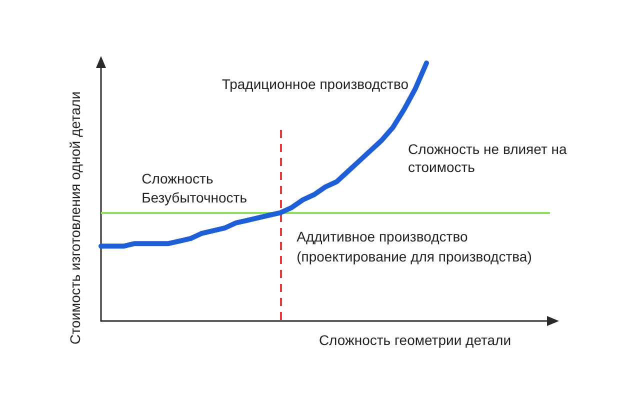 The width and height of the screenshot is (640, 411). What do you see at coordinates (414, 246) in the screenshot?
I see `ref-line-label: Аддитивное производство (проектирование для производства)` at bounding box center [414, 246].